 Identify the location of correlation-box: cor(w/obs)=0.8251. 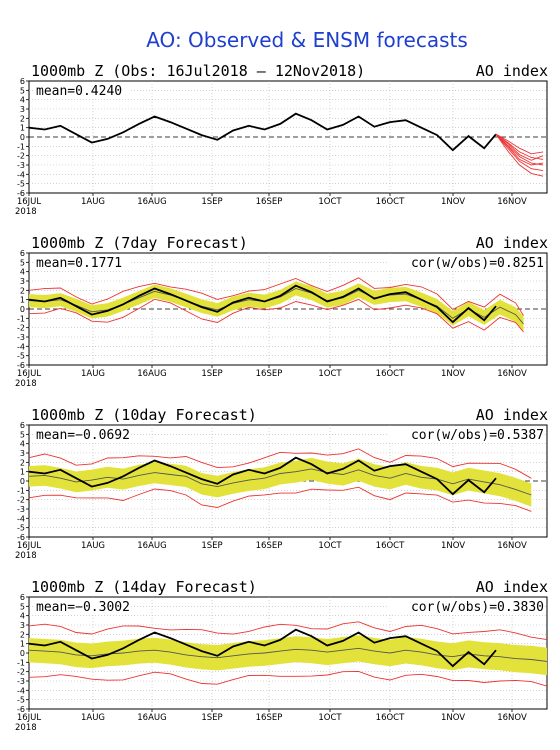
(466, 263).